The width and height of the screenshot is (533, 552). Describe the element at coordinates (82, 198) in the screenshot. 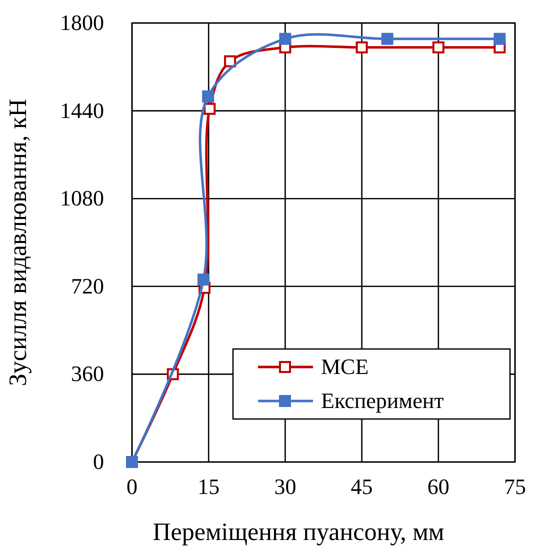

I see `y-tick-label: 1080` at that location.